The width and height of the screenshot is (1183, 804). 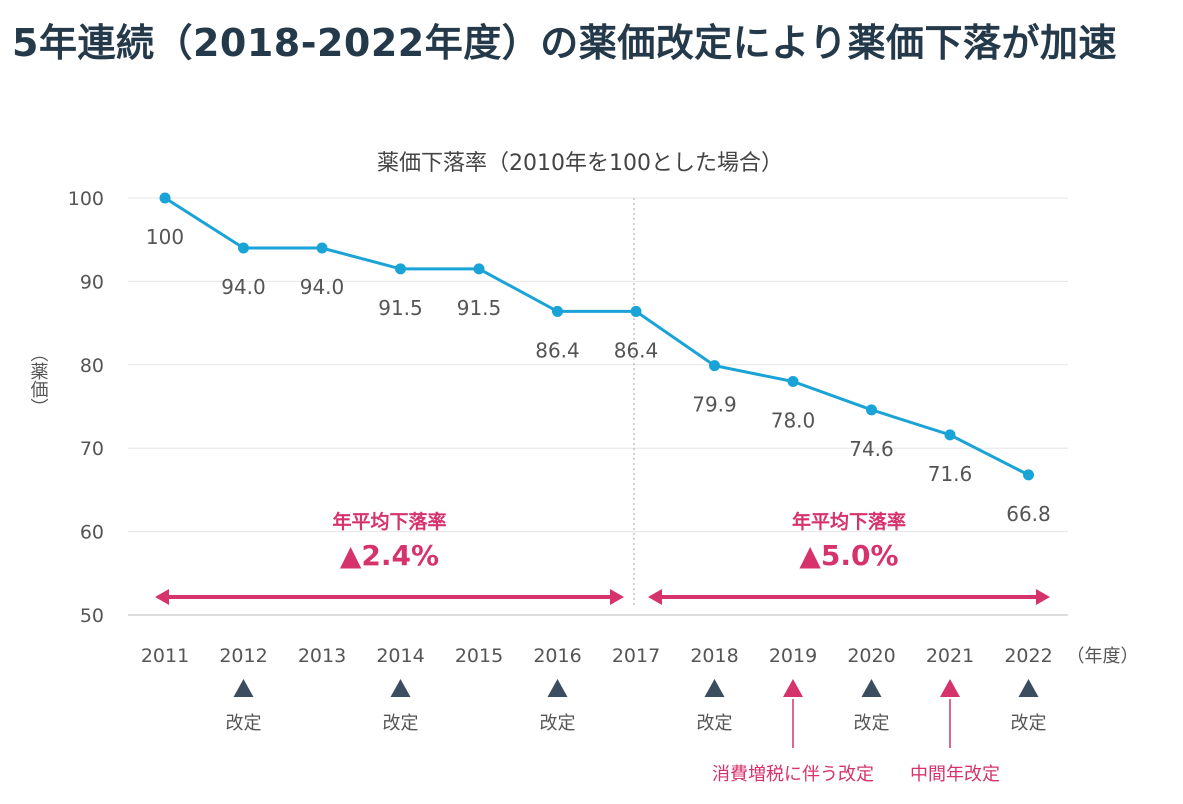 What do you see at coordinates (165, 656) in the screenshot?
I see `x-tick-label: 2011` at bounding box center [165, 656].